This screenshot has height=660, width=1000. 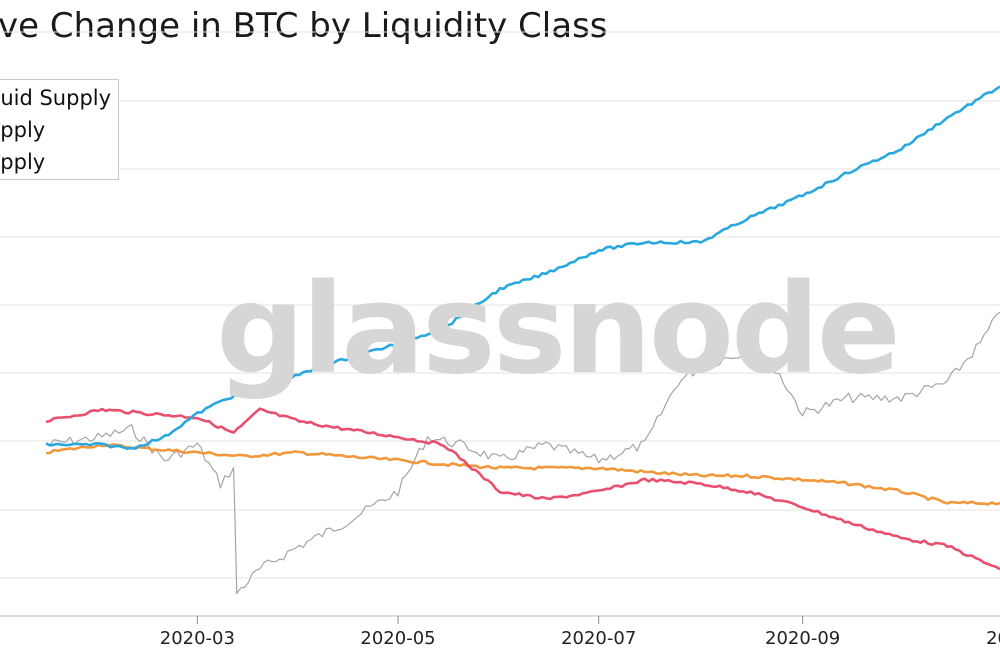 I want to click on x-axis: 2020-03 2020-05 2020-07 2020-09 202, so click(x=580, y=632).